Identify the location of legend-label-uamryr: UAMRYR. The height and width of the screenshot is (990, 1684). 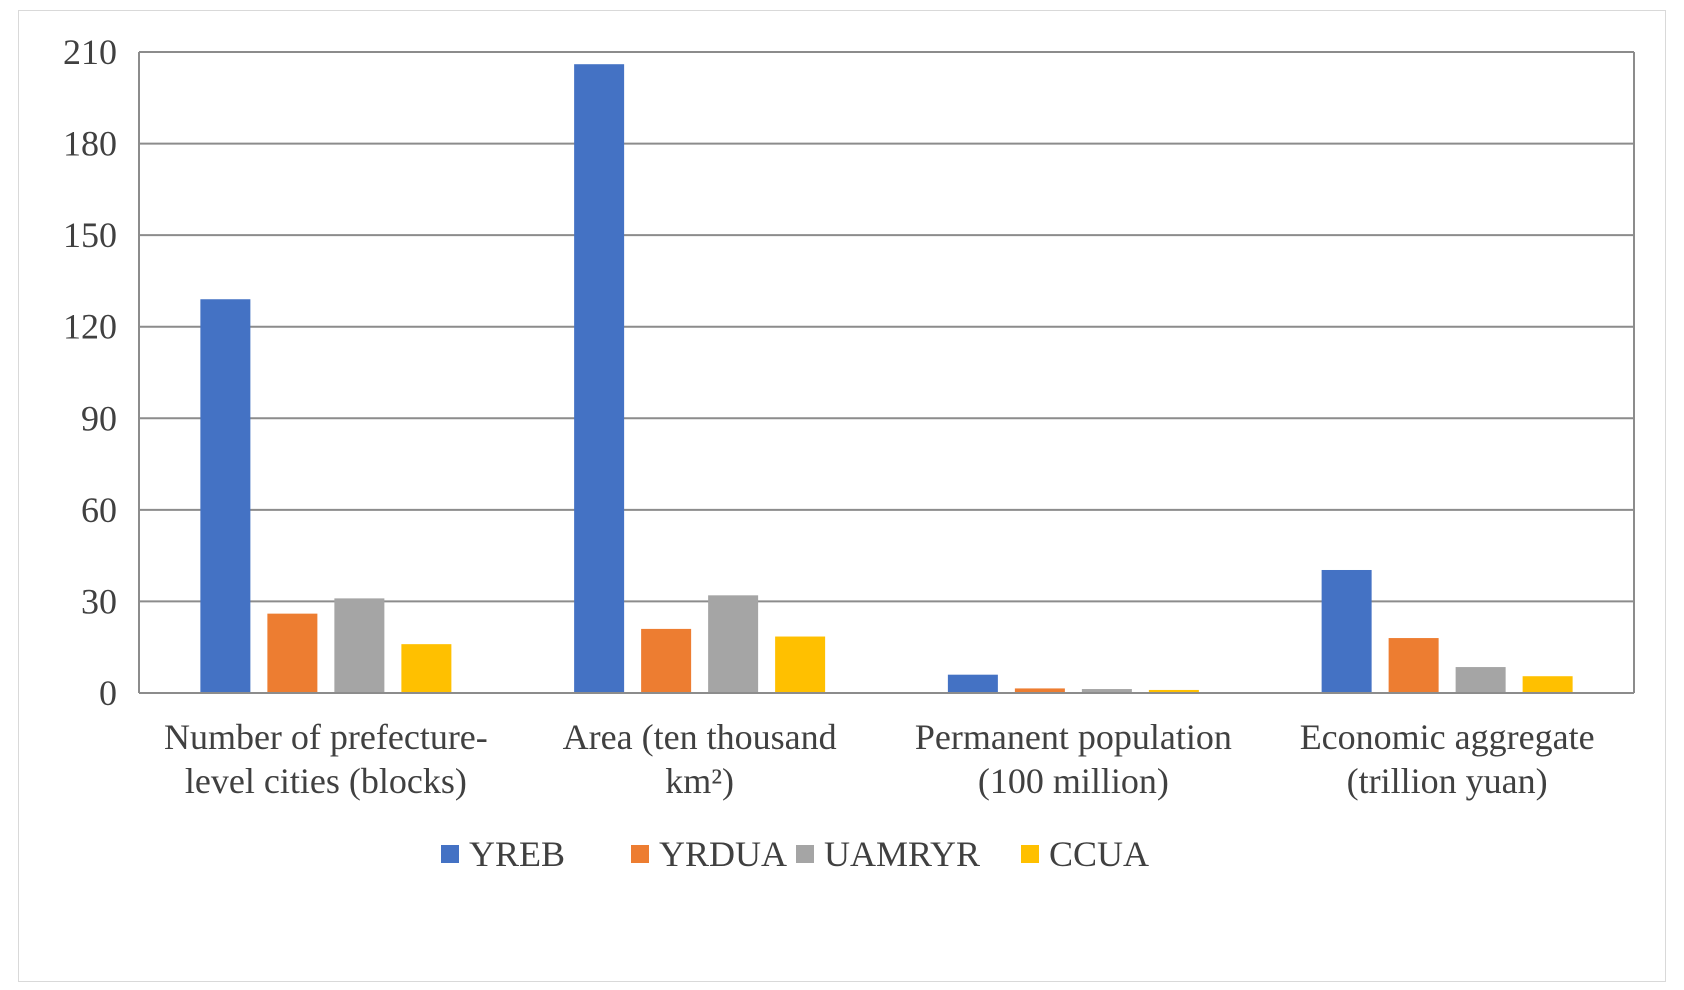
(902, 854).